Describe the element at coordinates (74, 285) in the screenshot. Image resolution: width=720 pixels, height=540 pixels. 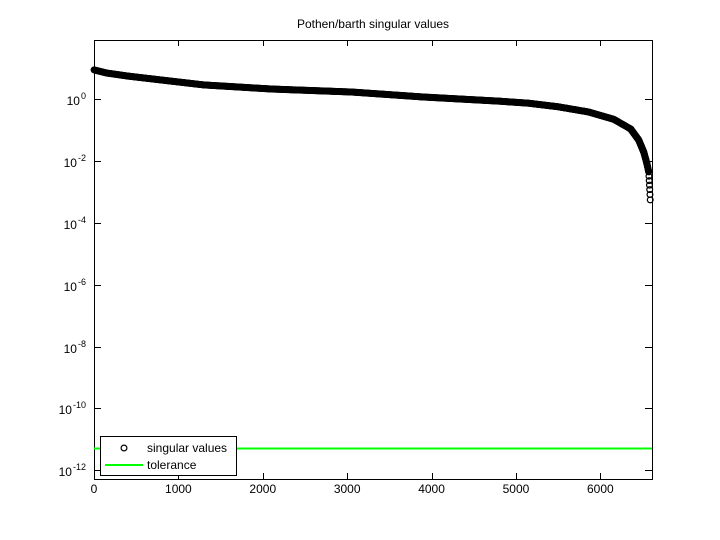
I see `y-tick-label: 10⁻⁶` at that location.